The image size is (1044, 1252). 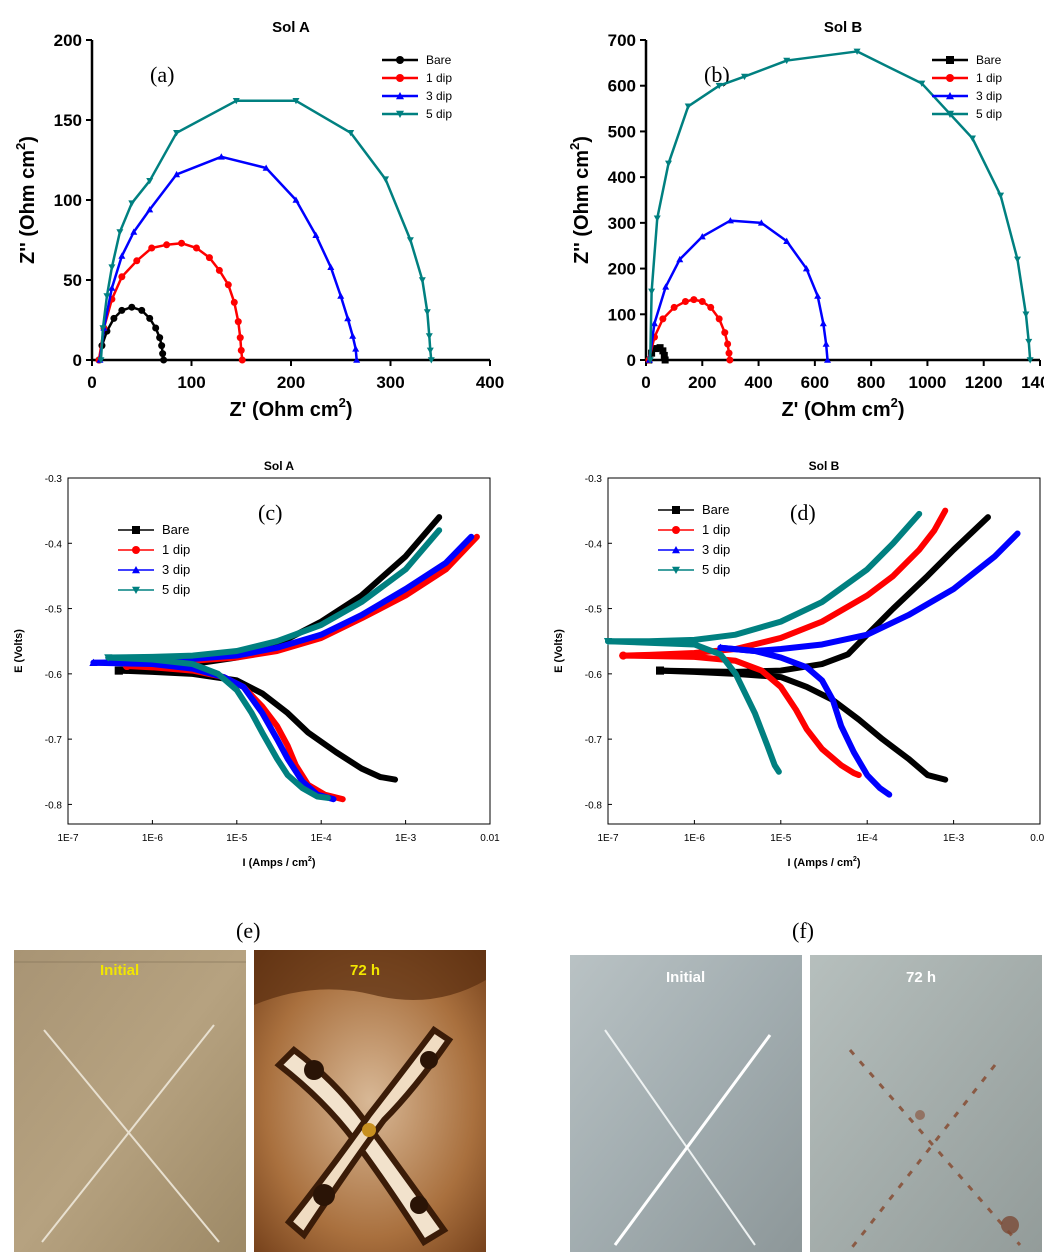 I want to click on chart-b-xtick-label: 1400, so click(x=1032, y=382).